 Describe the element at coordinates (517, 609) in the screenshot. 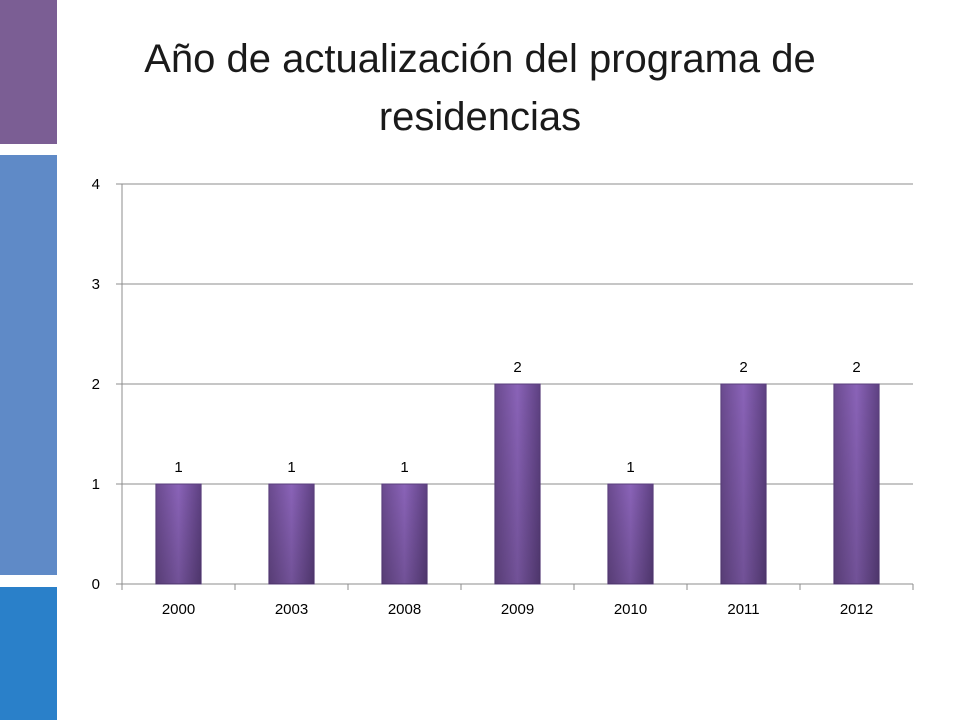

I see `x-tick-label: 2009` at that location.